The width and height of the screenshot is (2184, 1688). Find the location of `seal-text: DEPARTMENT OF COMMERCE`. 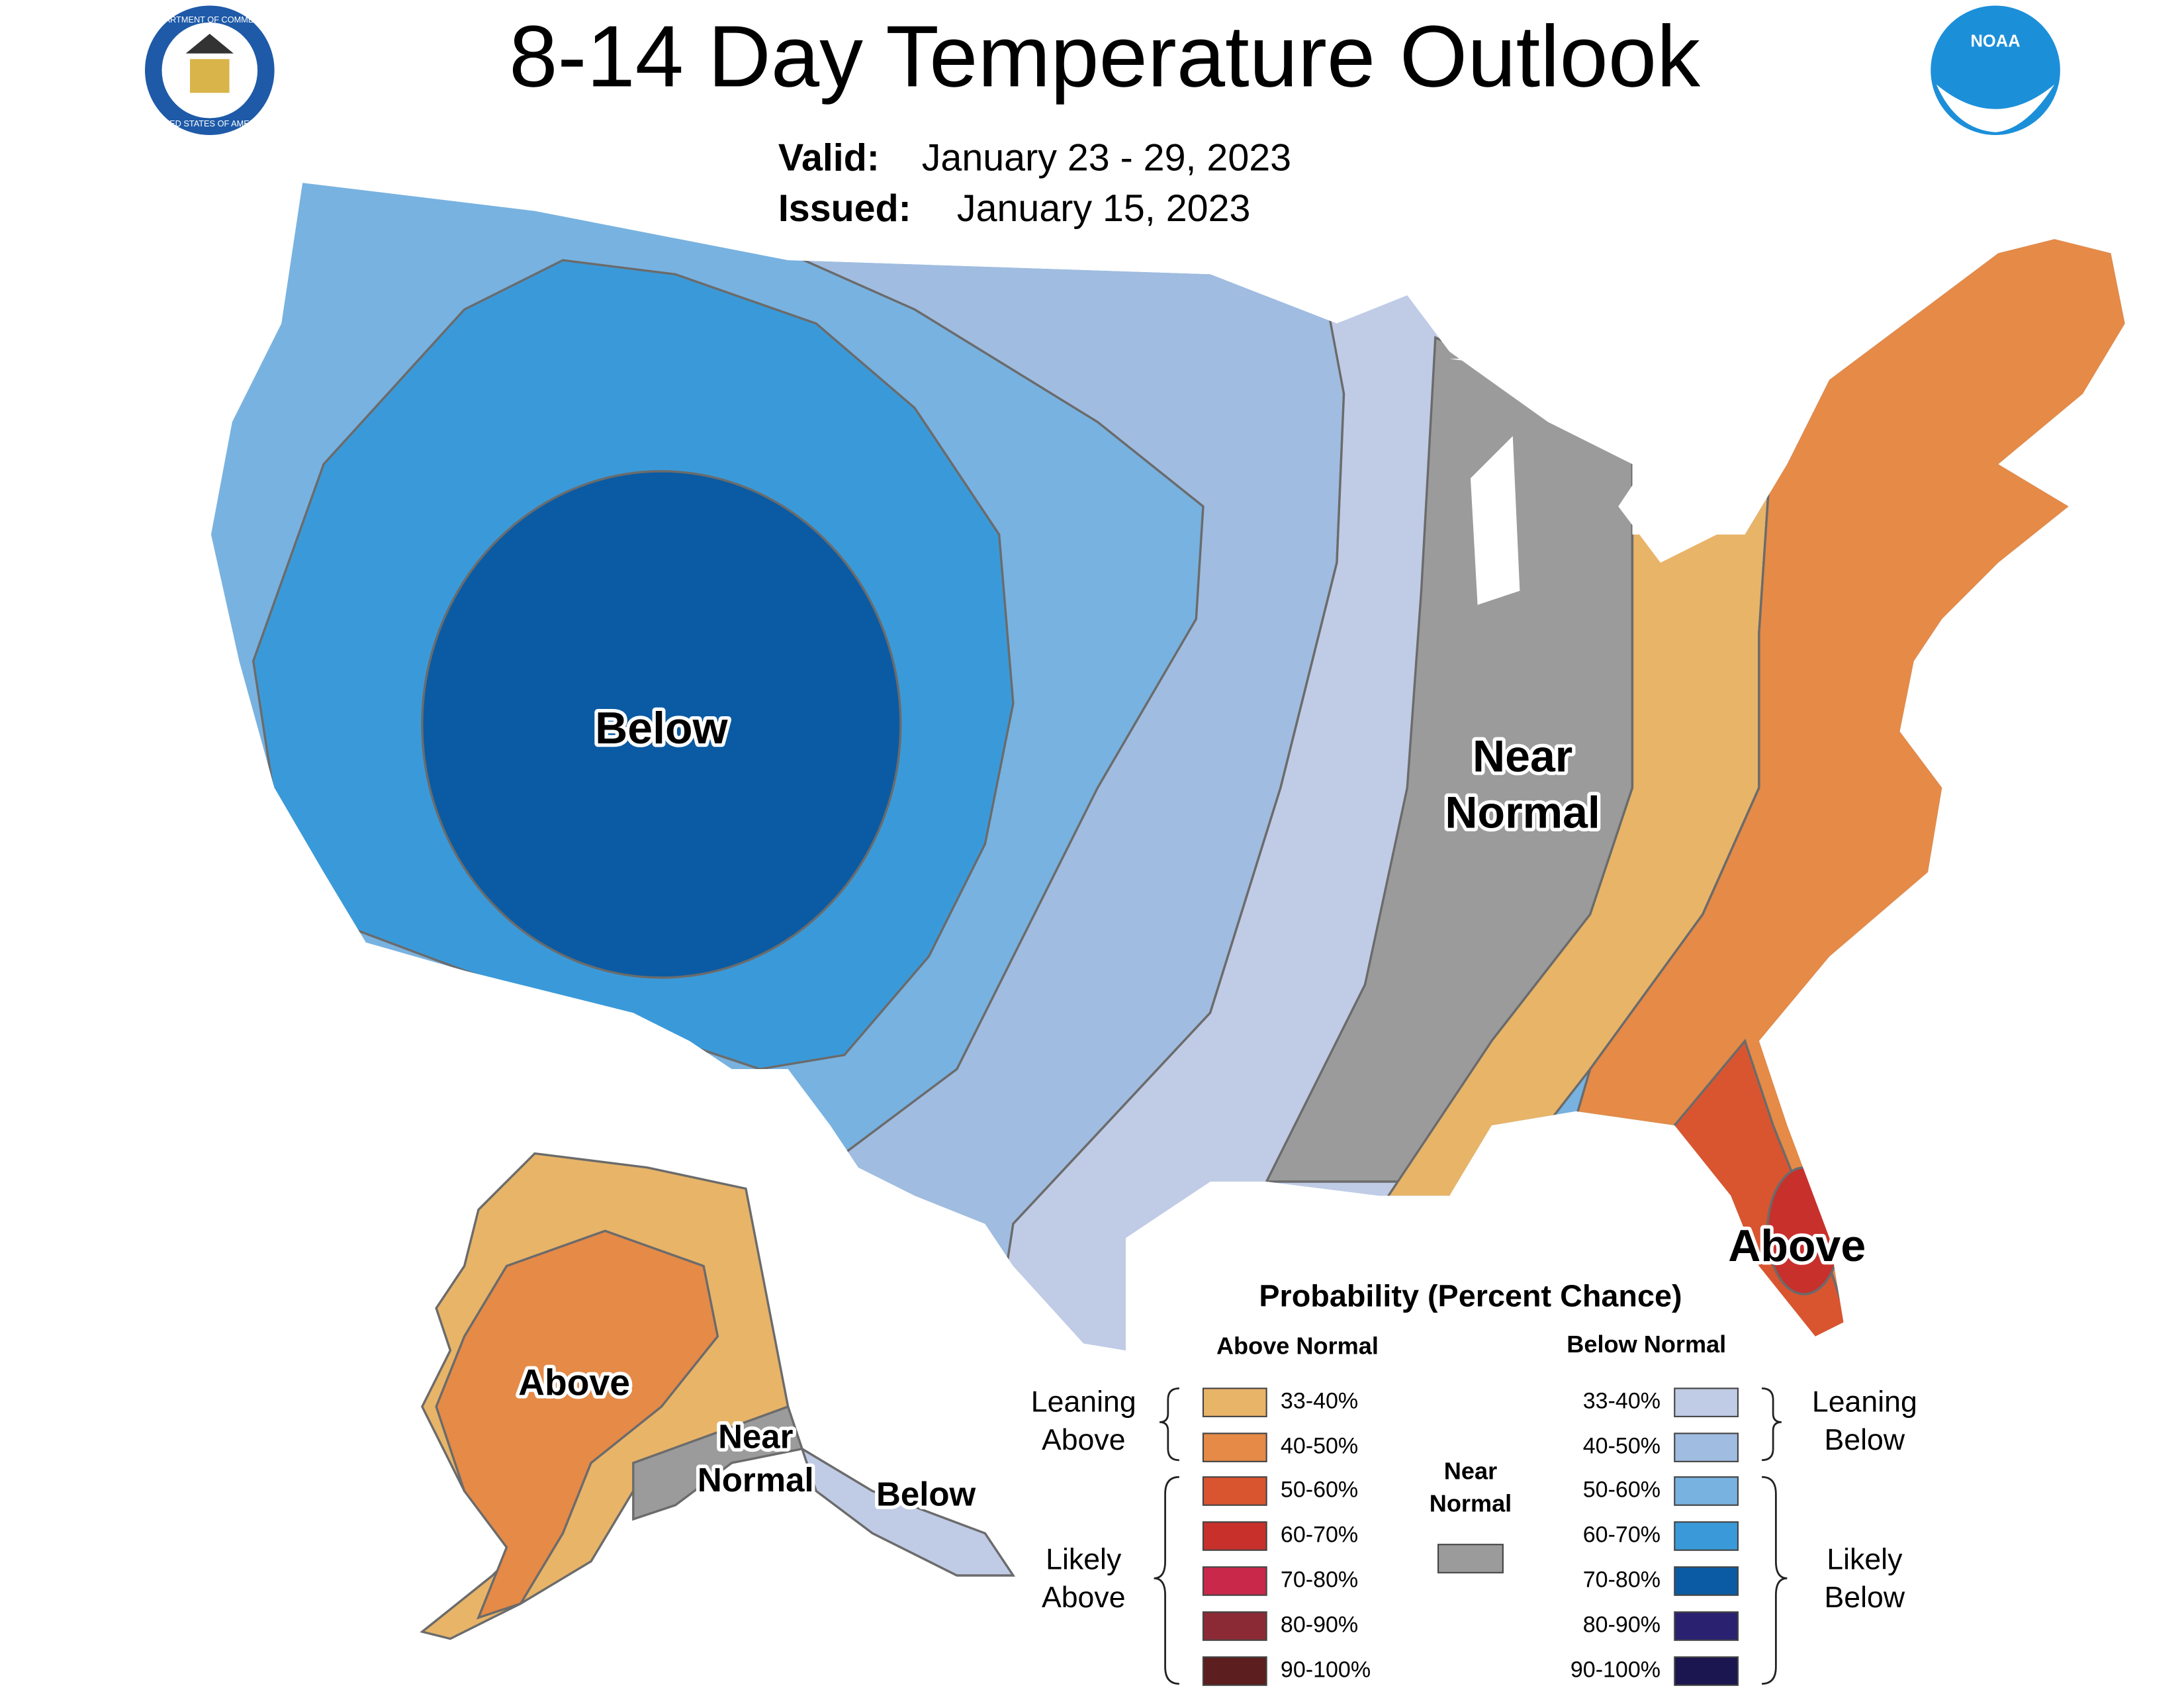

seal-text: DEPARTMENT OF COMMERCE is located at coordinates (209, 19).